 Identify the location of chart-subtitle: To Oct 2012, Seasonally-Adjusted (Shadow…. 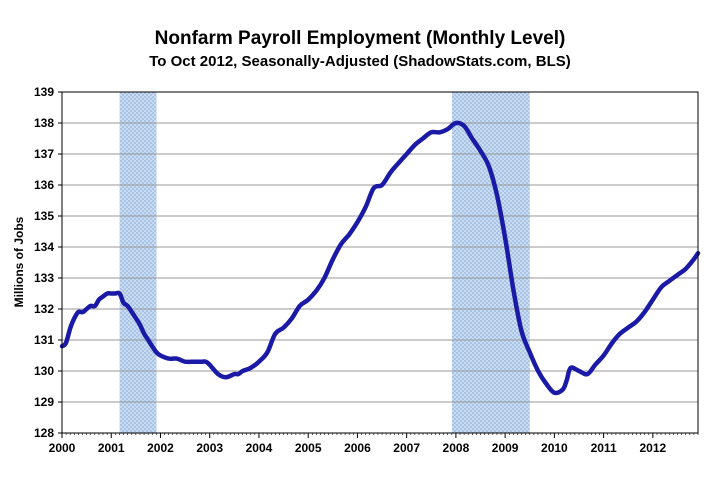
(359, 61).